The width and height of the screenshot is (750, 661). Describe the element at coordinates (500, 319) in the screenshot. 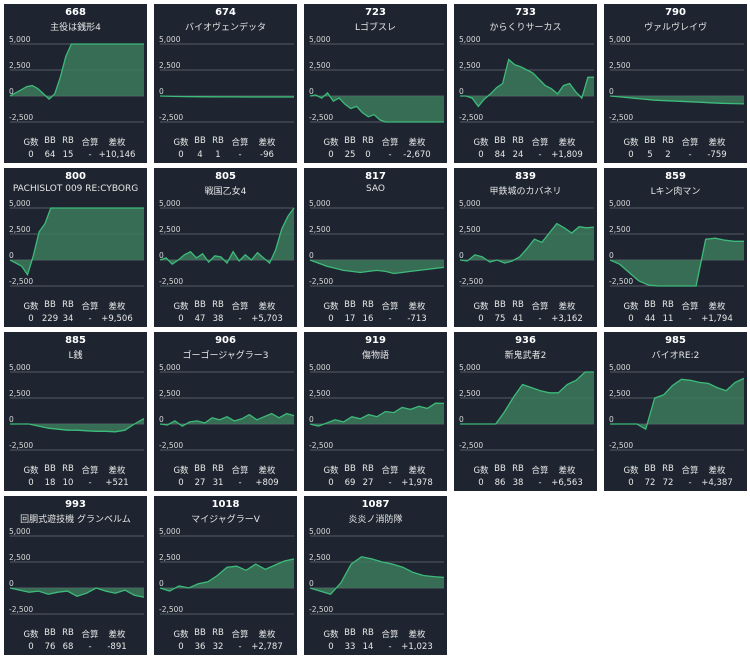

I see `stat-value-bb: 75` at that location.